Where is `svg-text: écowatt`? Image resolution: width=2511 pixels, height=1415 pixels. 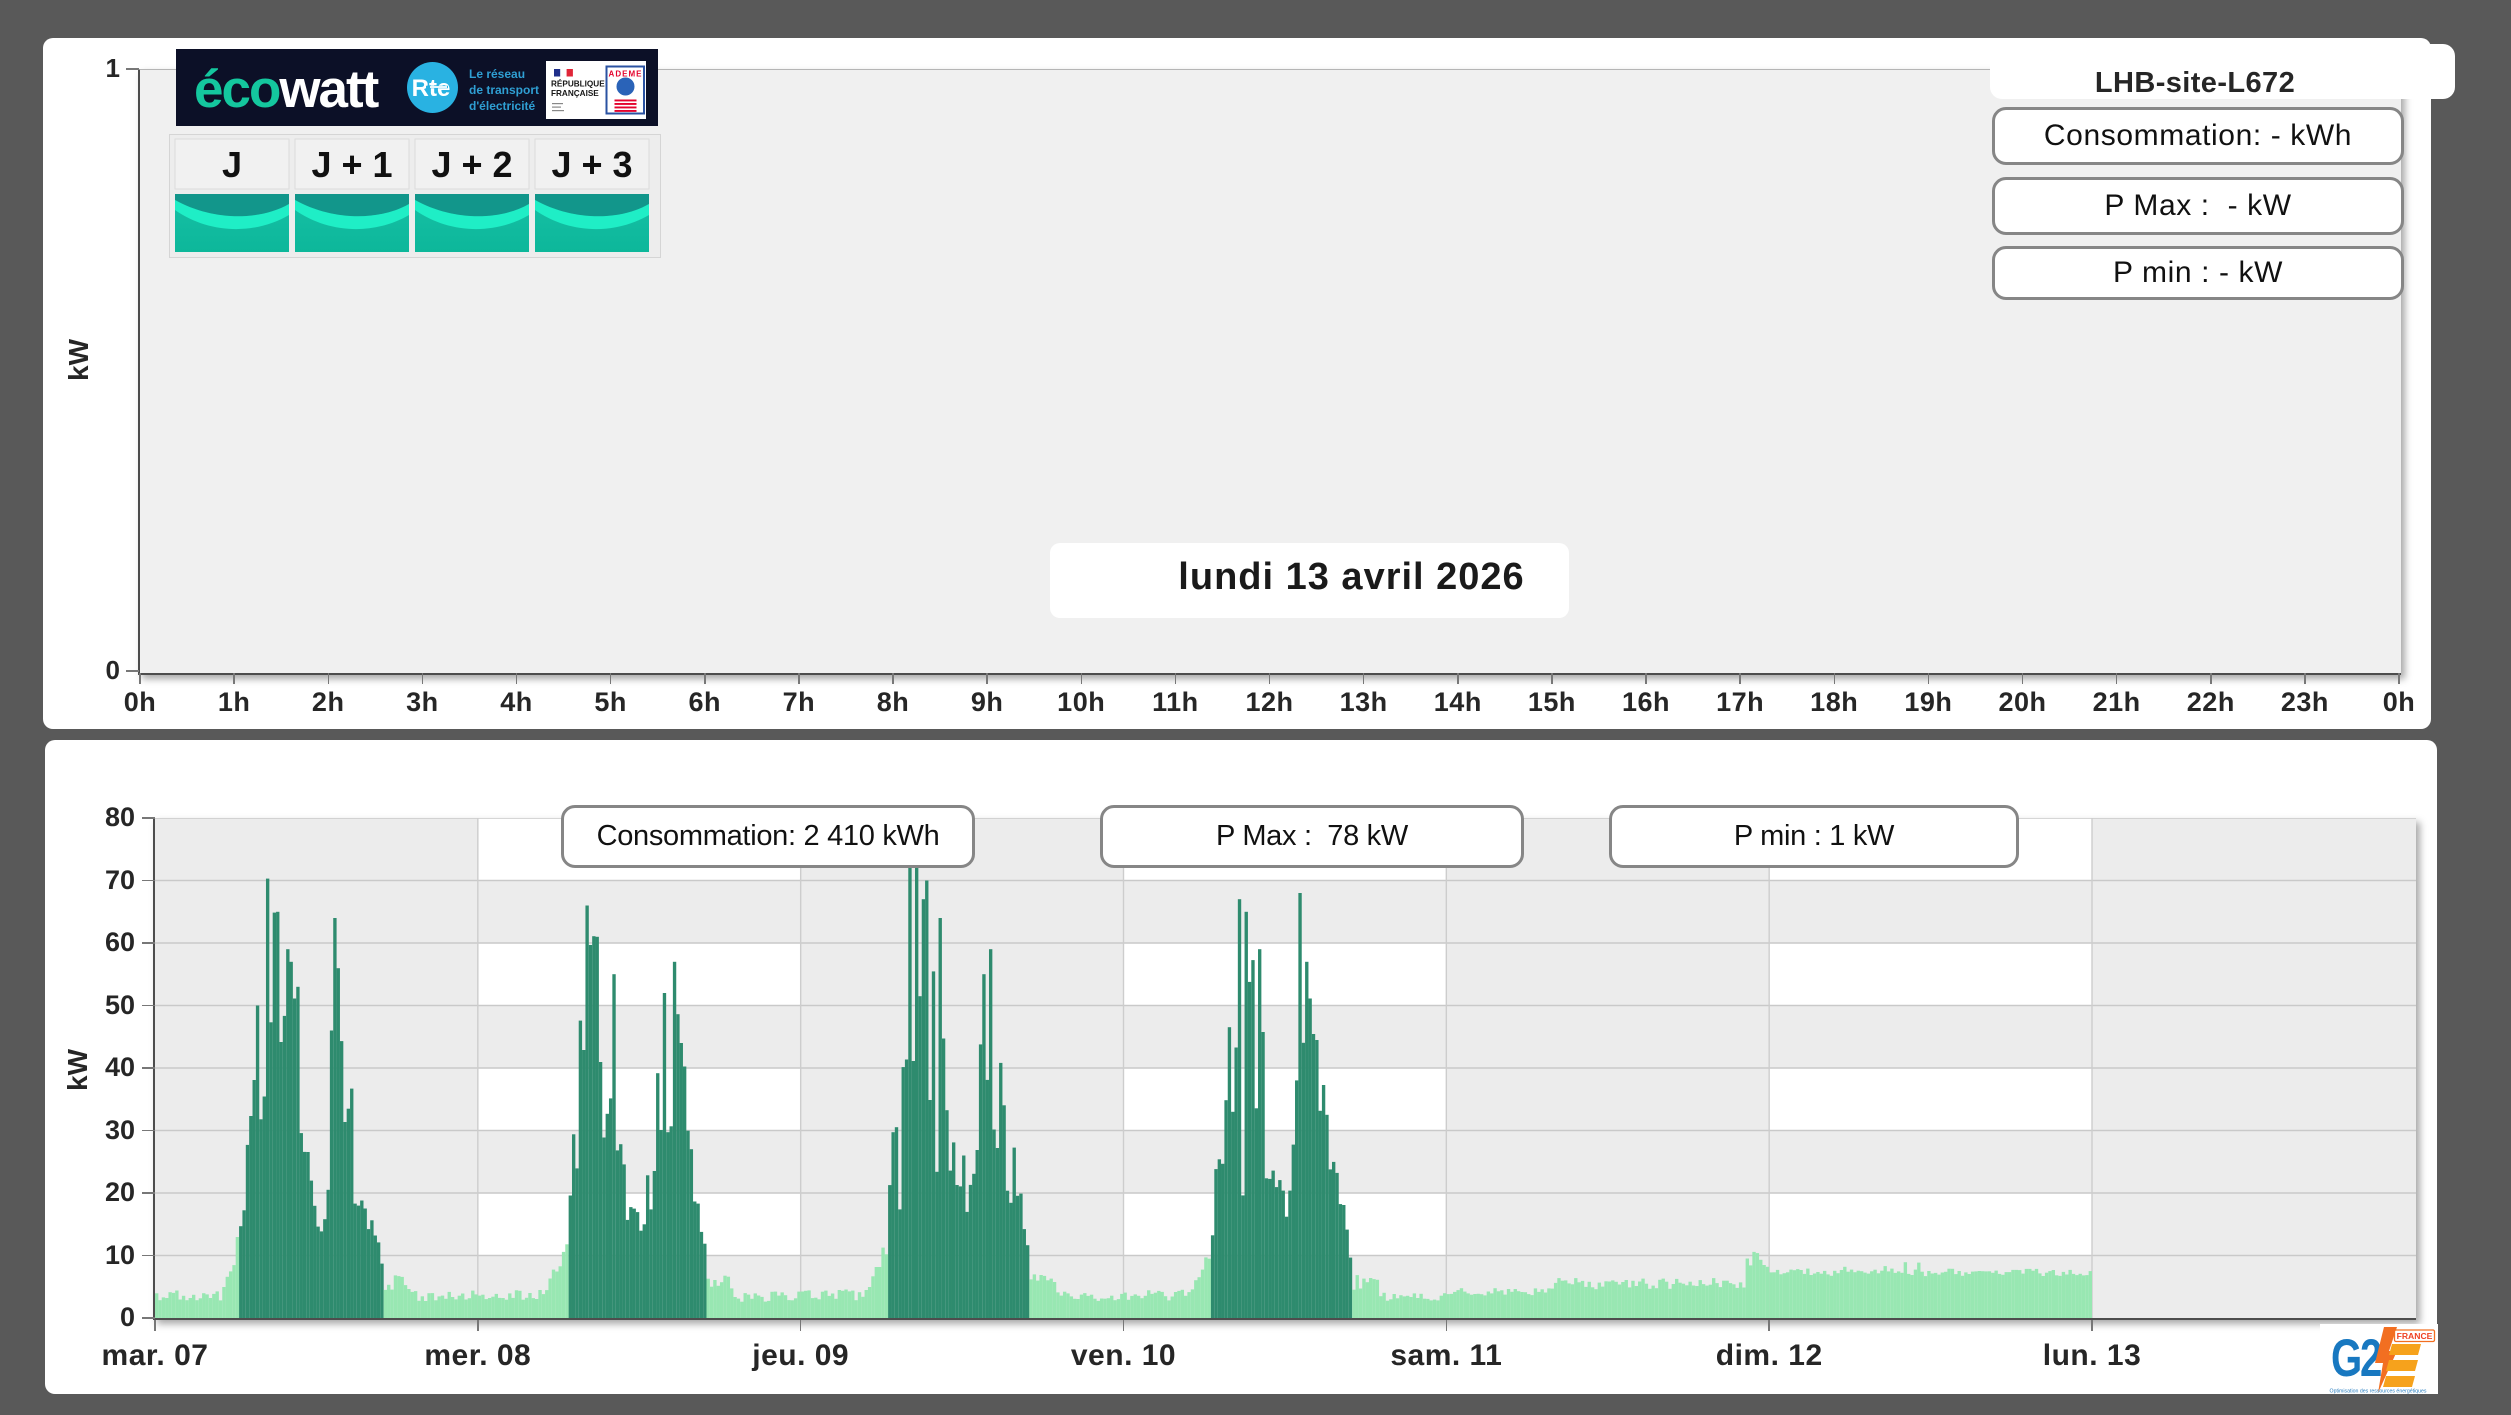 svg-text: écowatt is located at coordinates (286, 89).